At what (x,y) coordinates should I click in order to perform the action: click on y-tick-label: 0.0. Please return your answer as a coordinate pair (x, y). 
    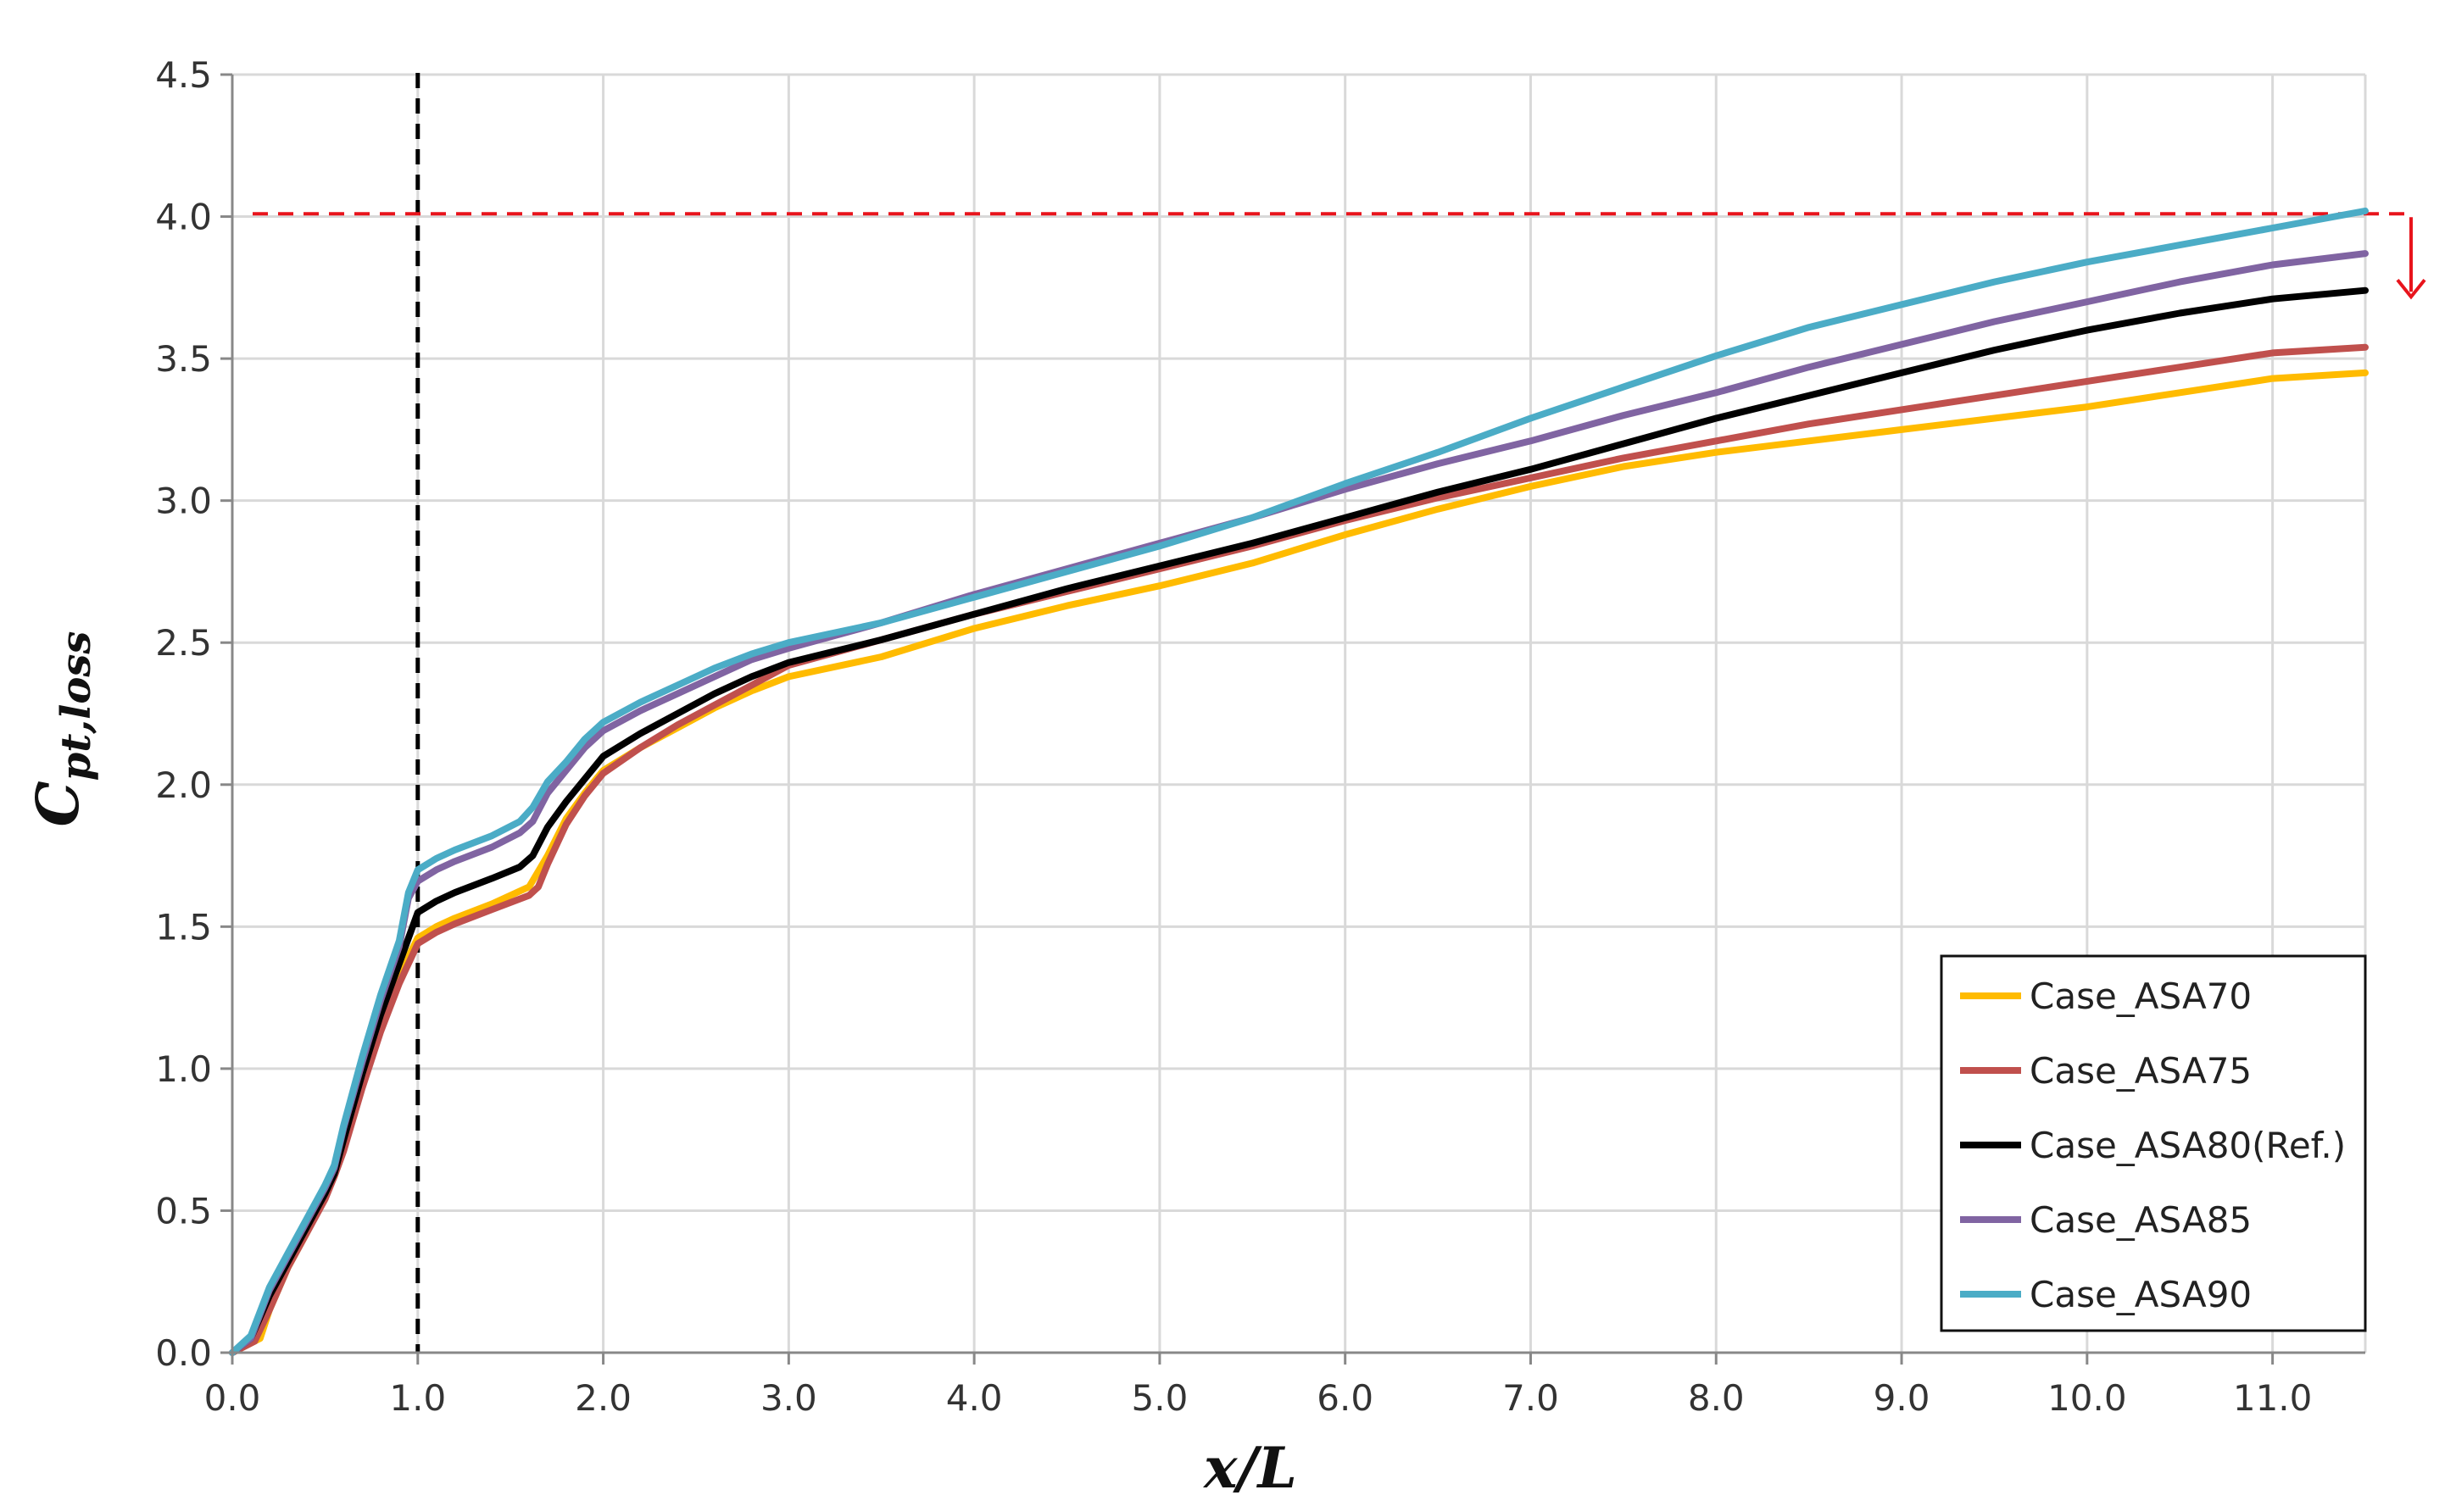
    Looking at the image, I should click on (183, 1353).